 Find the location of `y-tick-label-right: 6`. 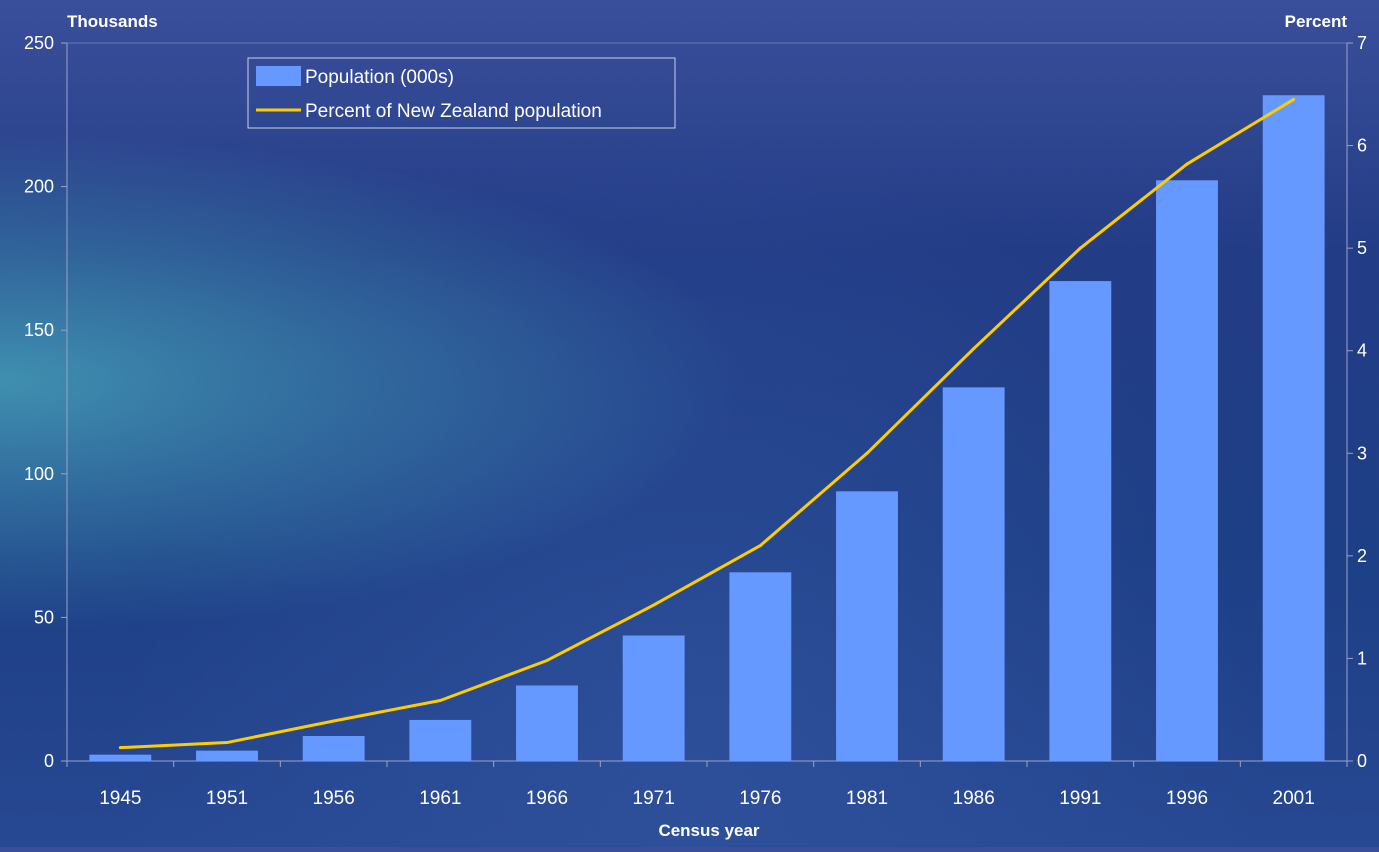

y-tick-label-right: 6 is located at coordinates (1362, 146).